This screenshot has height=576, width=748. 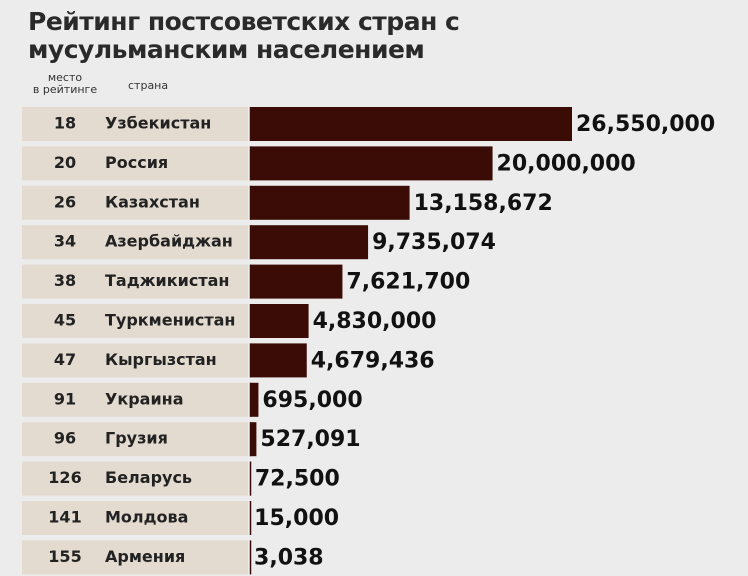 What do you see at coordinates (65, 241) in the screenshot?
I see `rank: 34` at bounding box center [65, 241].